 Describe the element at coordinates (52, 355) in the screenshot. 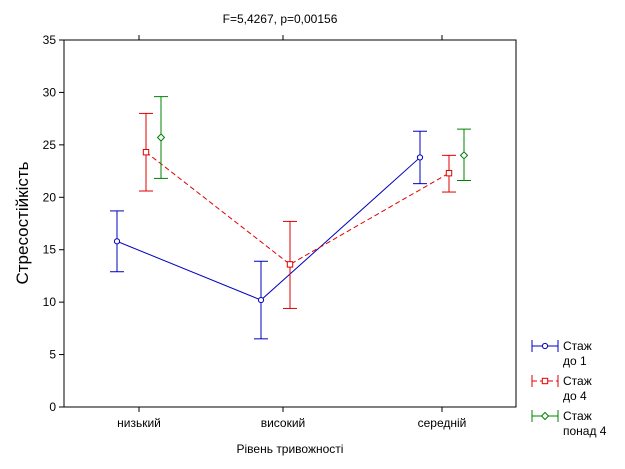

I see `y-tick-label: 5` at that location.